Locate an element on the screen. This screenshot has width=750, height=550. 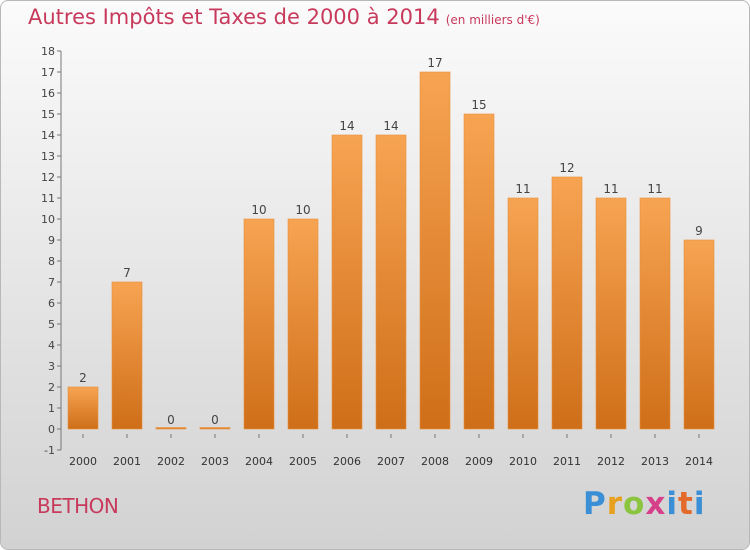
y-tick-label: 11 is located at coordinates (48, 198).